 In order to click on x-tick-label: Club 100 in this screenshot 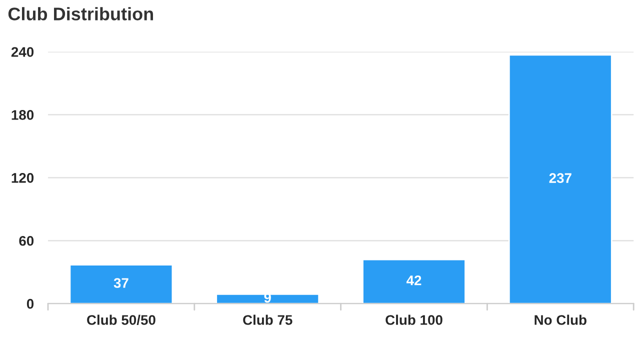, I will do `click(414, 319)`.